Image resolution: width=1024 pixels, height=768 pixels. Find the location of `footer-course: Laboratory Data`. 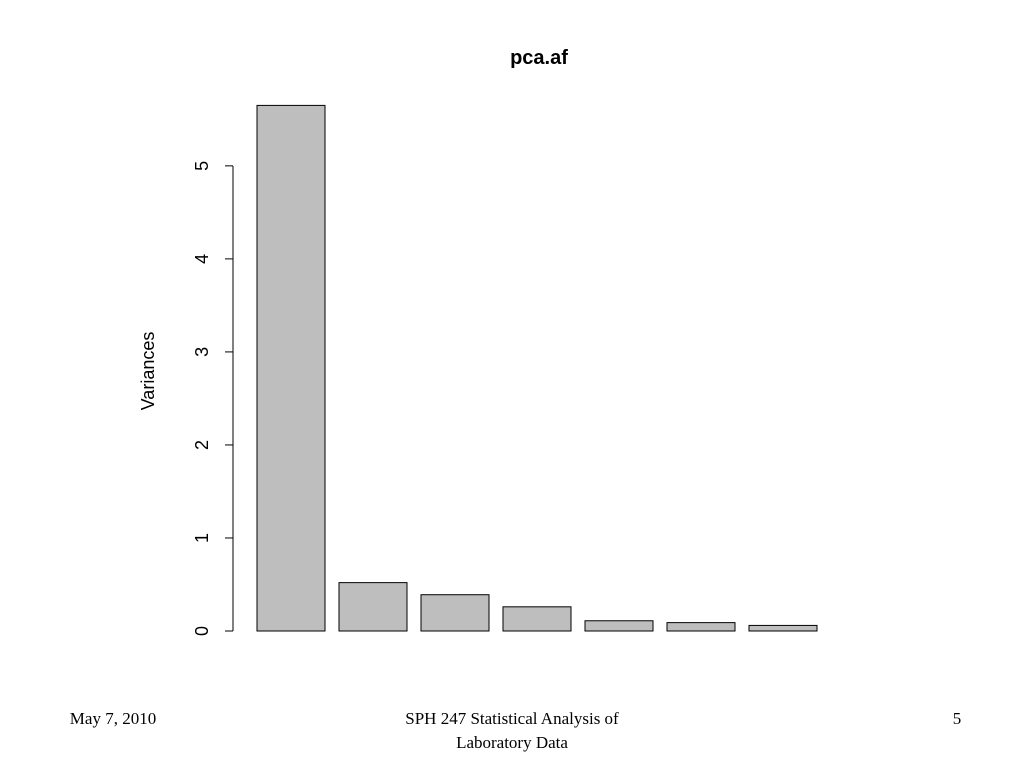

footer-course: Laboratory Data is located at coordinates (512, 742).